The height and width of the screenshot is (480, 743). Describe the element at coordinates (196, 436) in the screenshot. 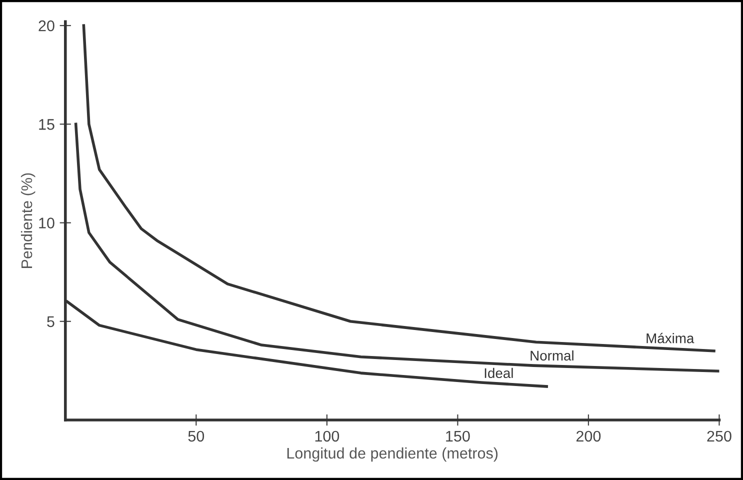

I see `x-tick-label: 50` at that location.